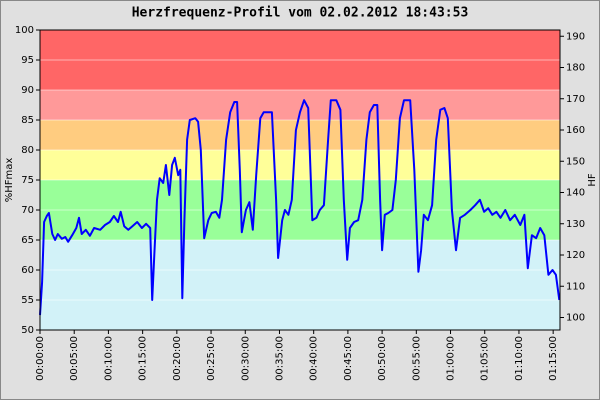 This screenshot has width=600, height=400. What do you see at coordinates (27, 180) in the screenshot?
I see `y-tick-label: 75` at bounding box center [27, 180].